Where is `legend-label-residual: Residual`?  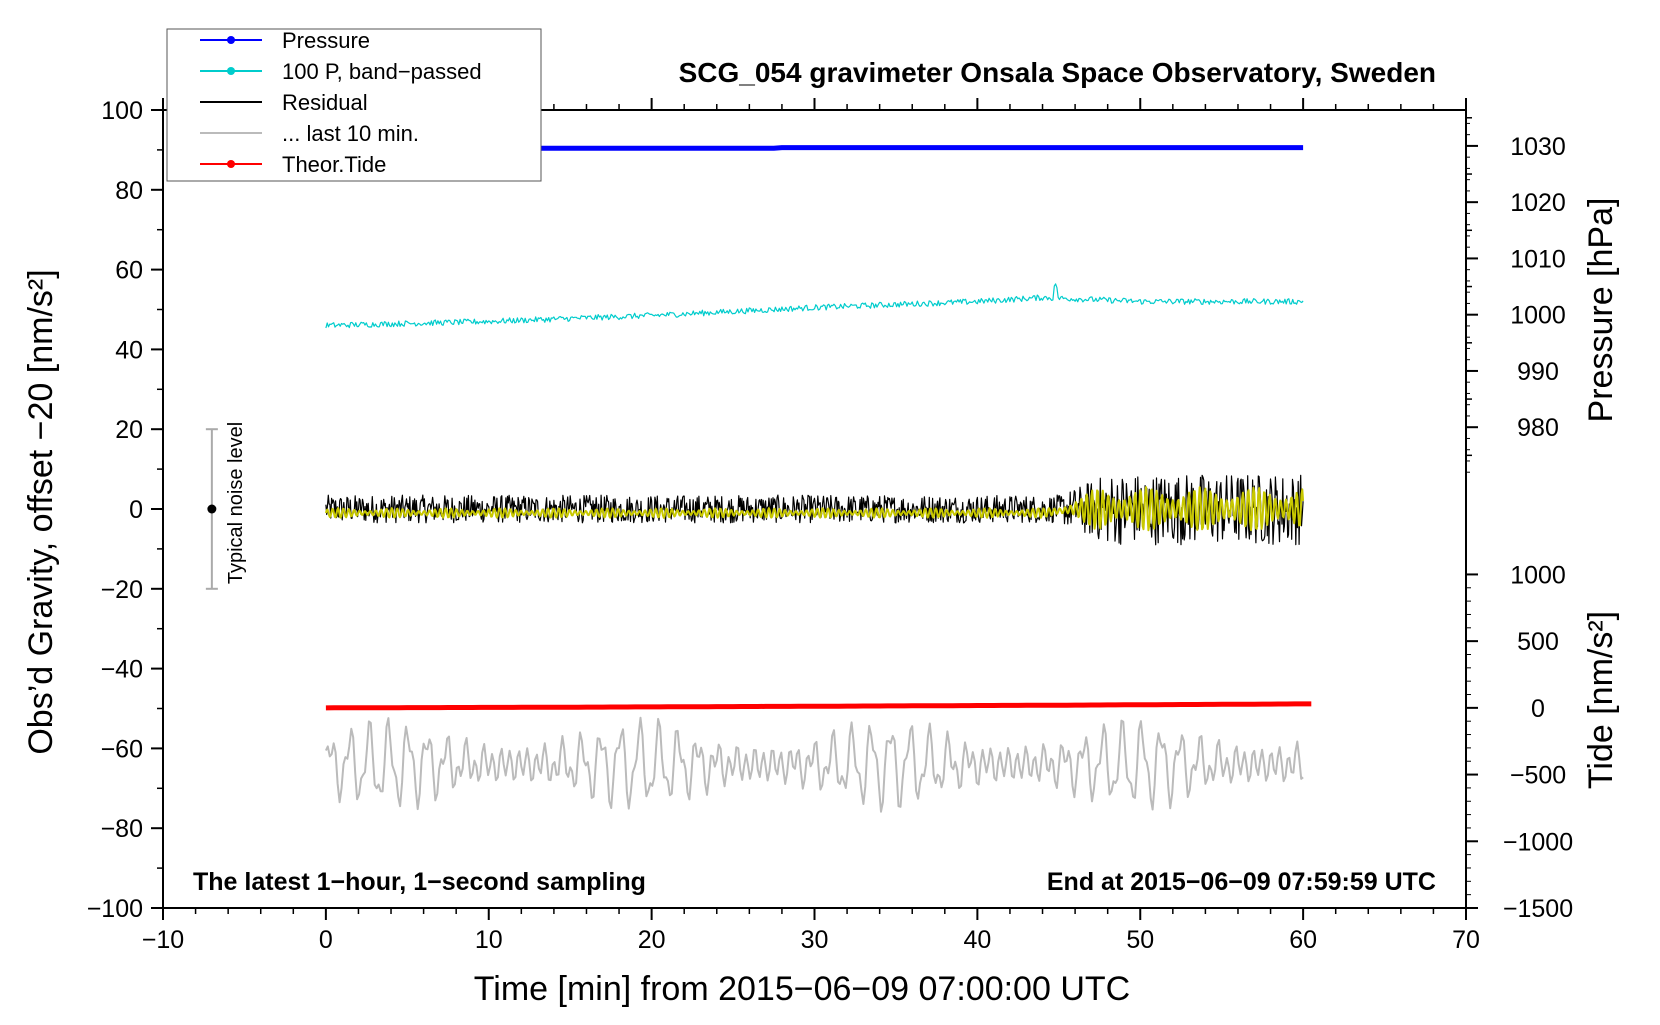
legend-label-residual: Residual is located at coordinates (325, 102).